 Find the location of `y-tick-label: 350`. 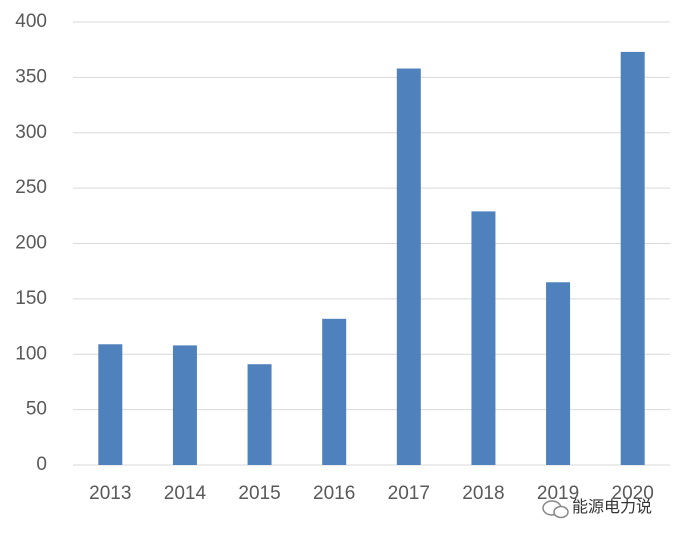

y-tick-label: 350 is located at coordinates (31, 76).